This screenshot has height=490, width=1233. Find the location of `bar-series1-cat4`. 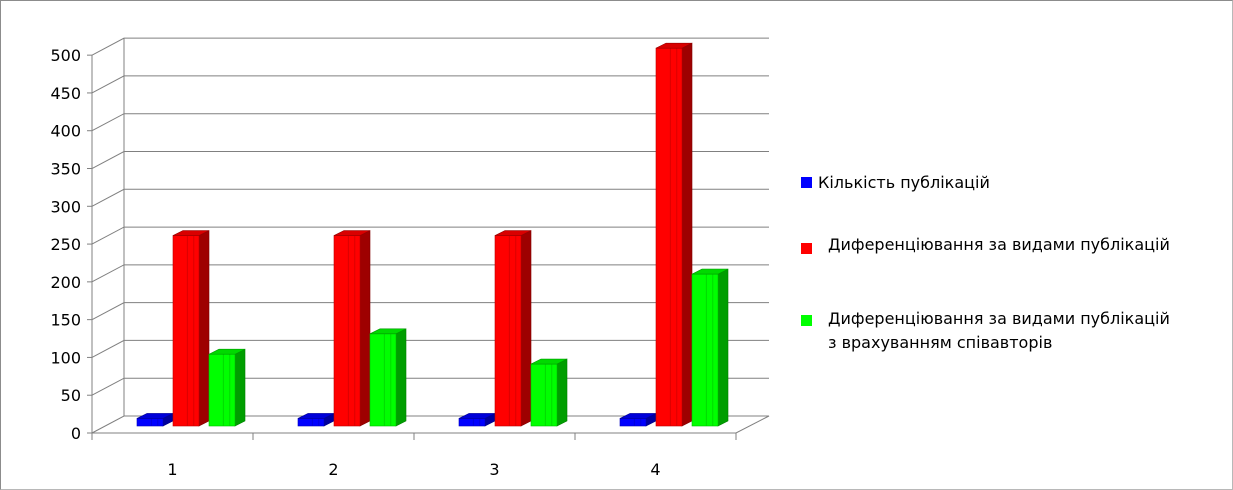

bar-series1-cat4 is located at coordinates (638, 419).